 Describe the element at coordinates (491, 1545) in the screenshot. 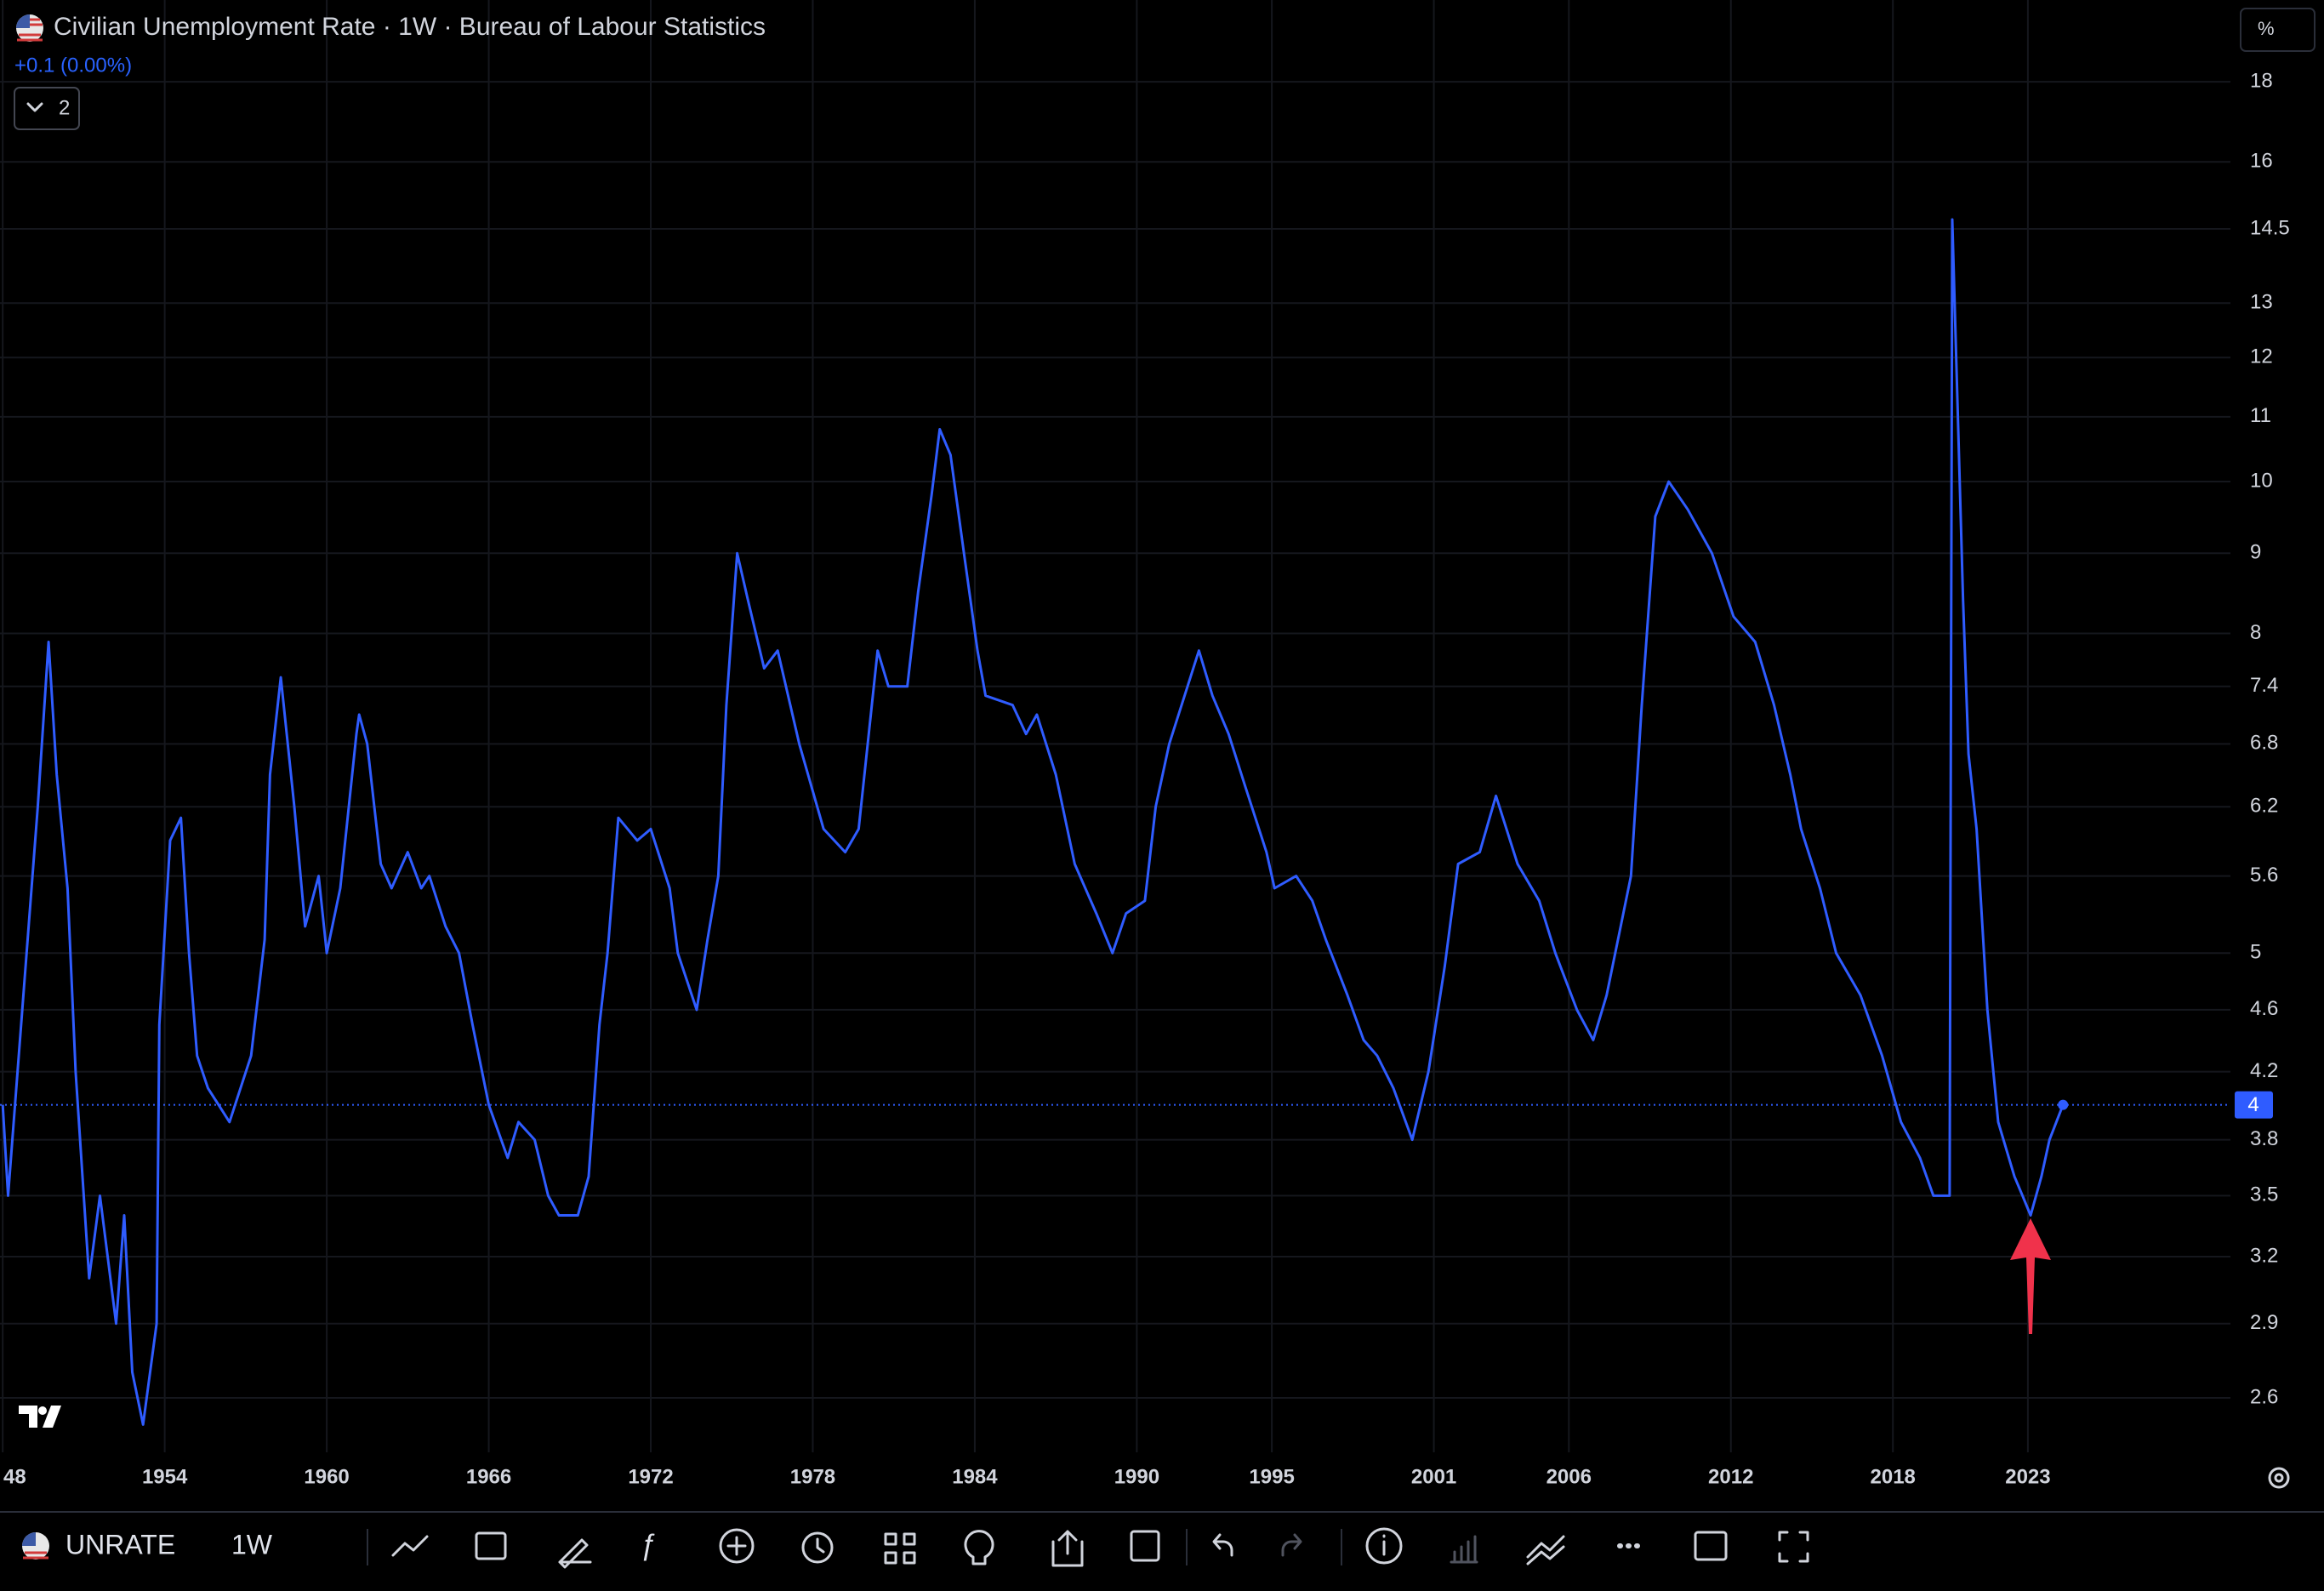

I see `date-range-icon` at that location.